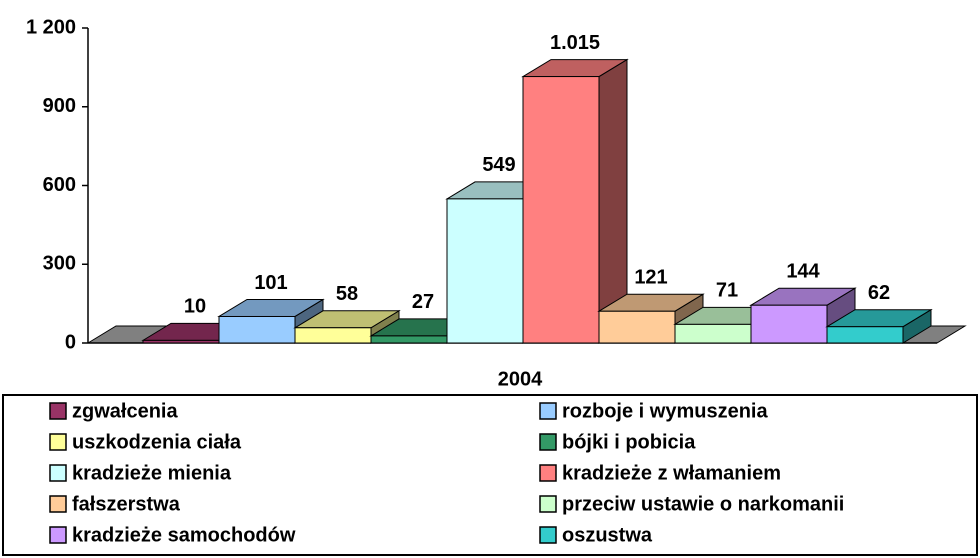  I want to click on legend-label: fałszerstwa, so click(126, 504).